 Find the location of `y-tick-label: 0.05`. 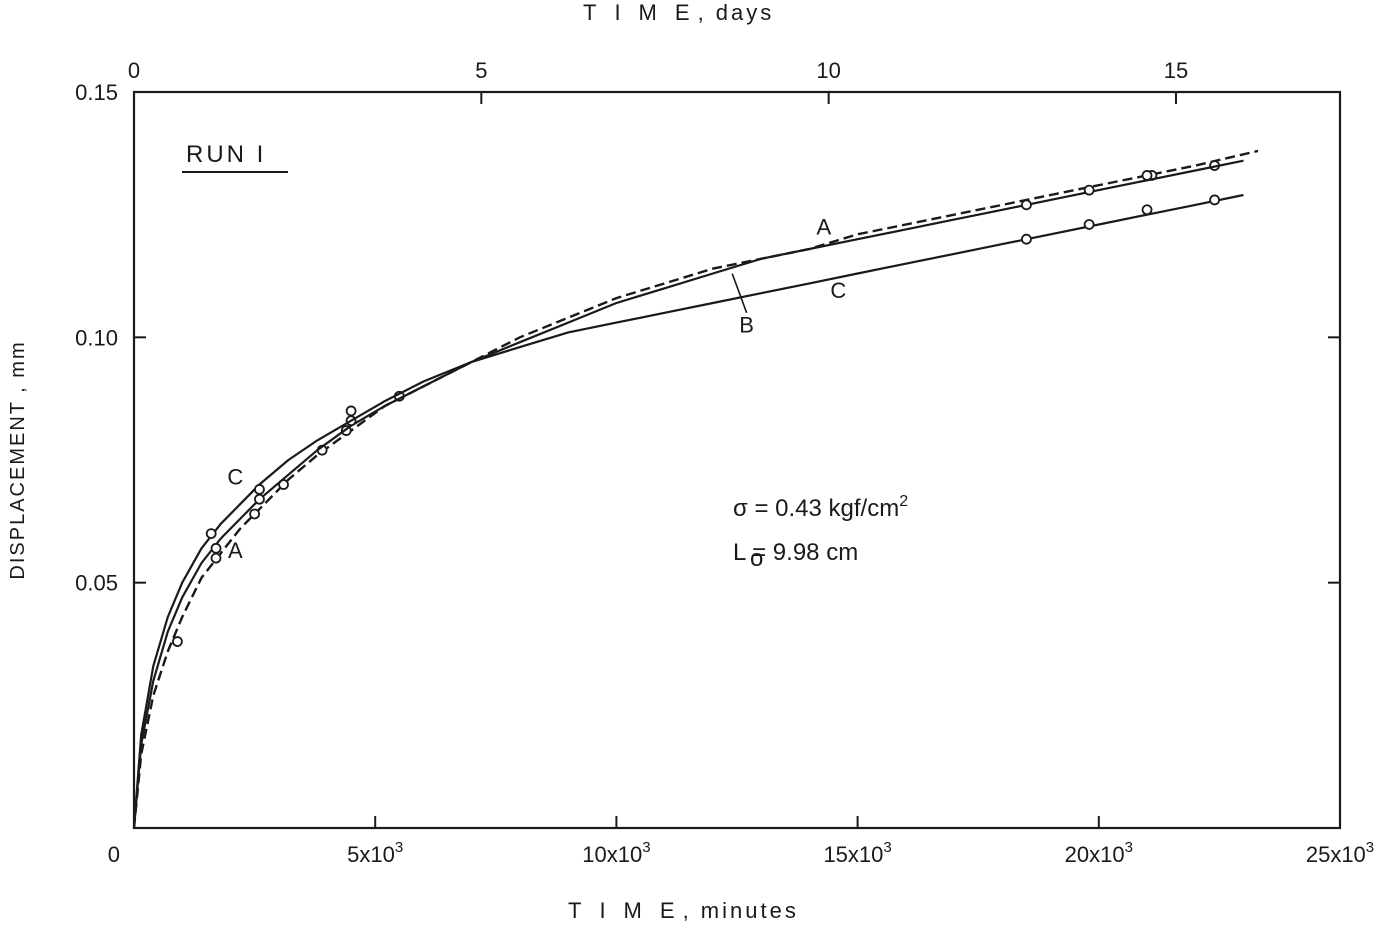

y-tick-label: 0.05 is located at coordinates (96, 583).